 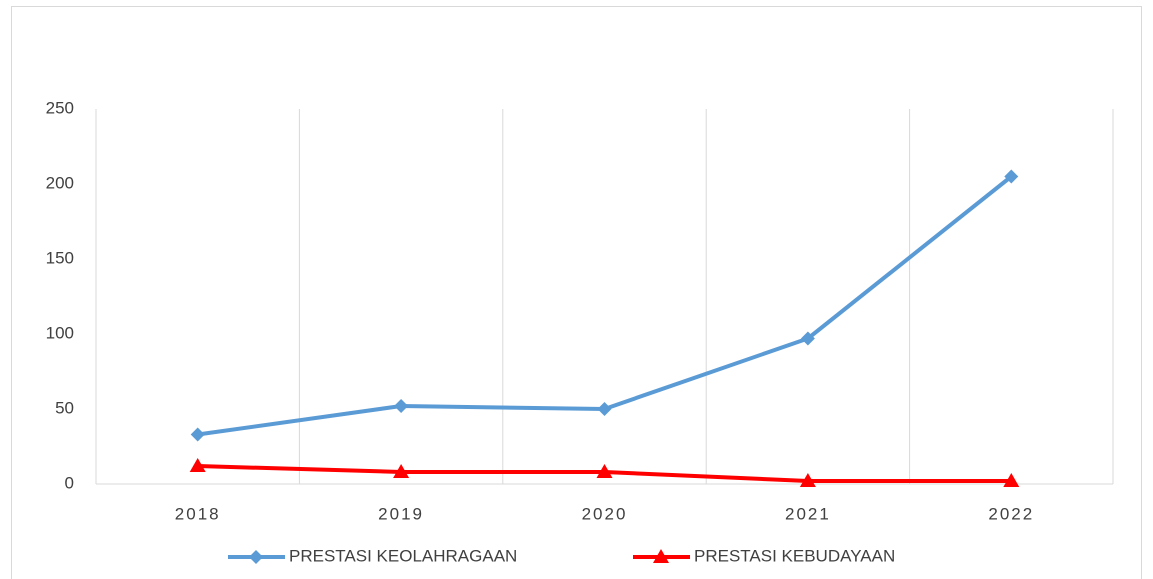 What do you see at coordinates (60, 107) in the screenshot?
I see `y-tick-label: 250` at bounding box center [60, 107].